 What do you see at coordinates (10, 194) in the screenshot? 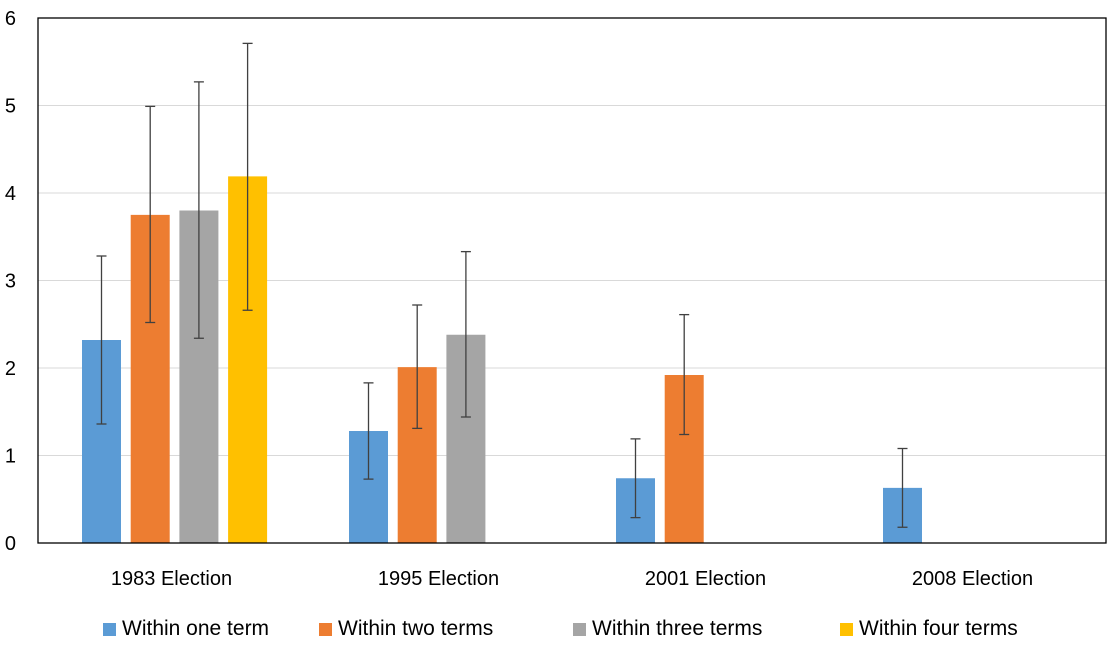
I see `y-tick-label: 4` at bounding box center [10, 194].